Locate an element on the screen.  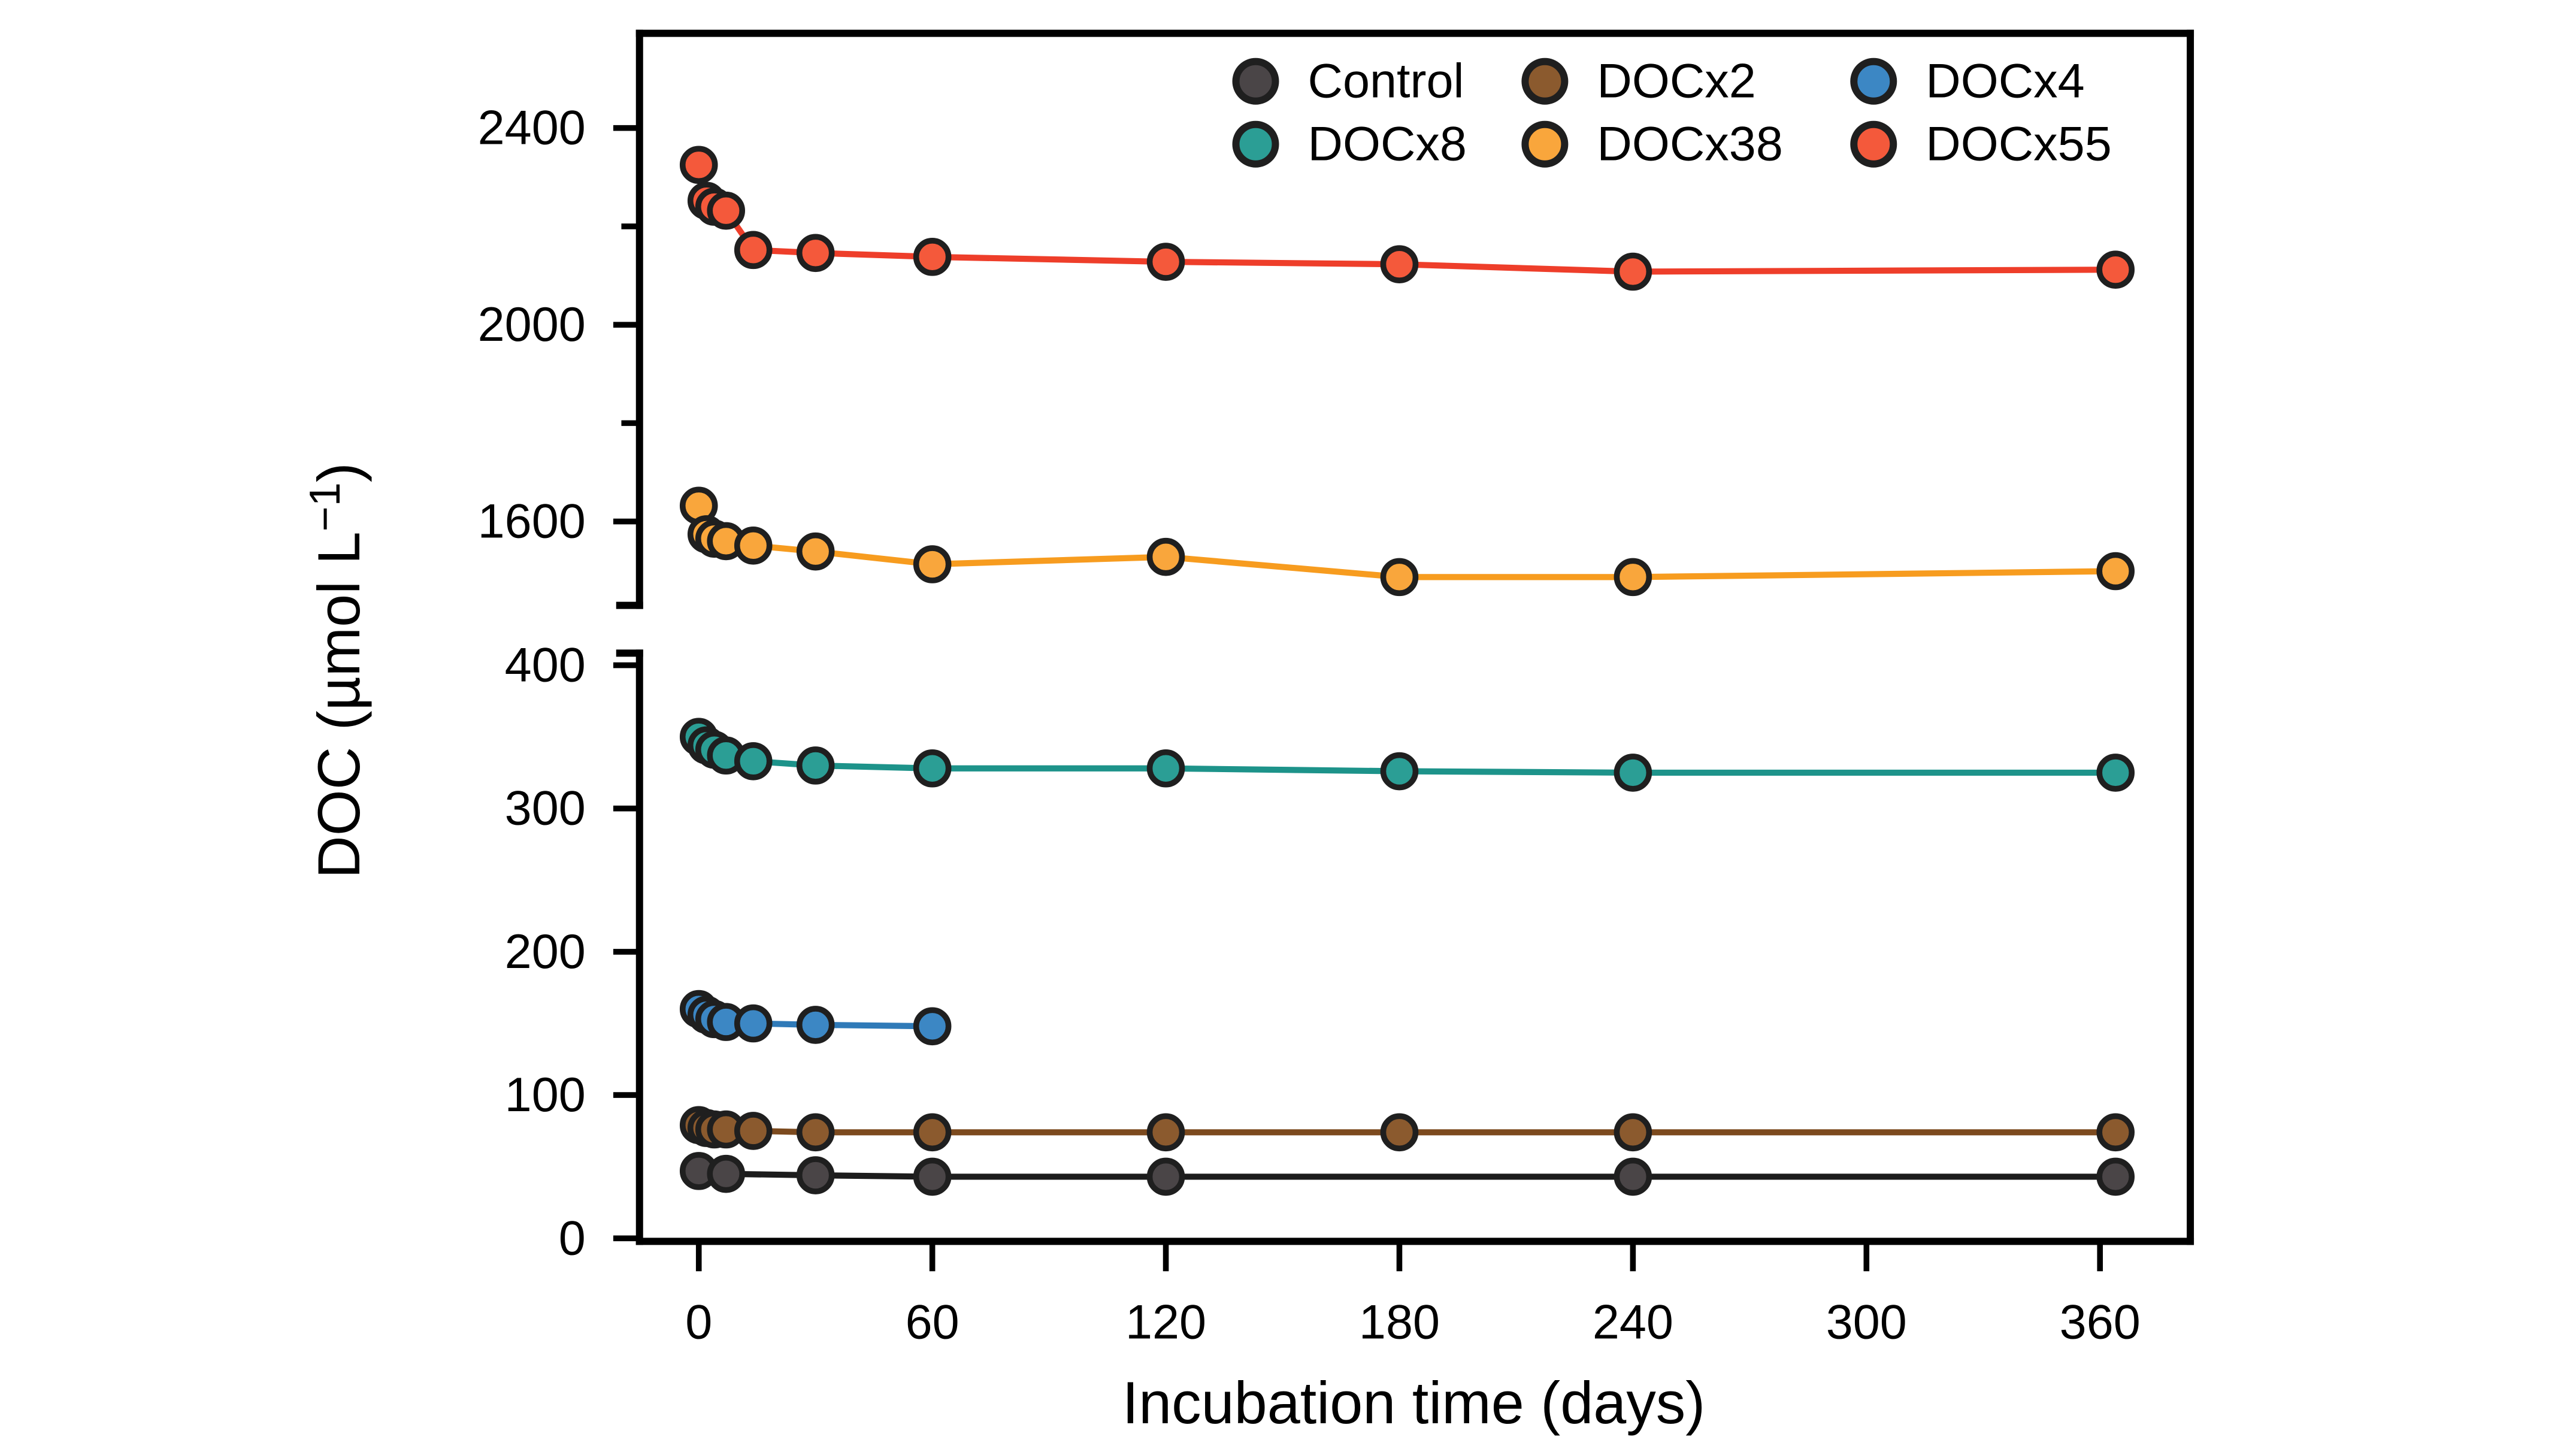
legend-marker-docx2-icon is located at coordinates (1545, 82).